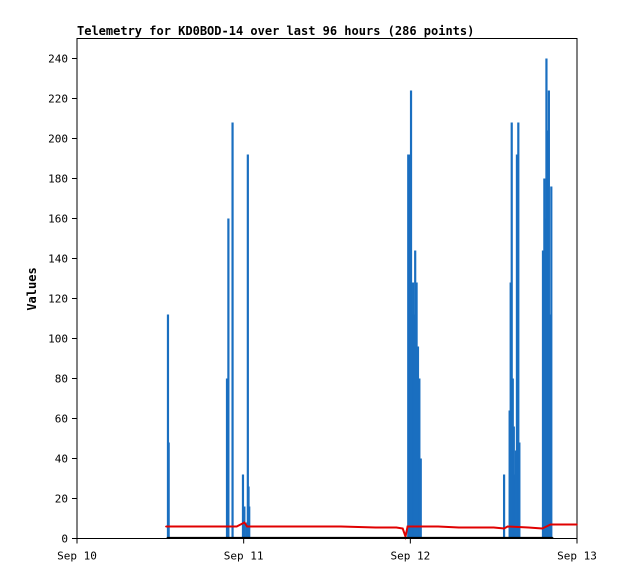 Image resolution: width=618 pixels, height=579 pixels. I want to click on y-tick-label: 240, so click(58, 59).